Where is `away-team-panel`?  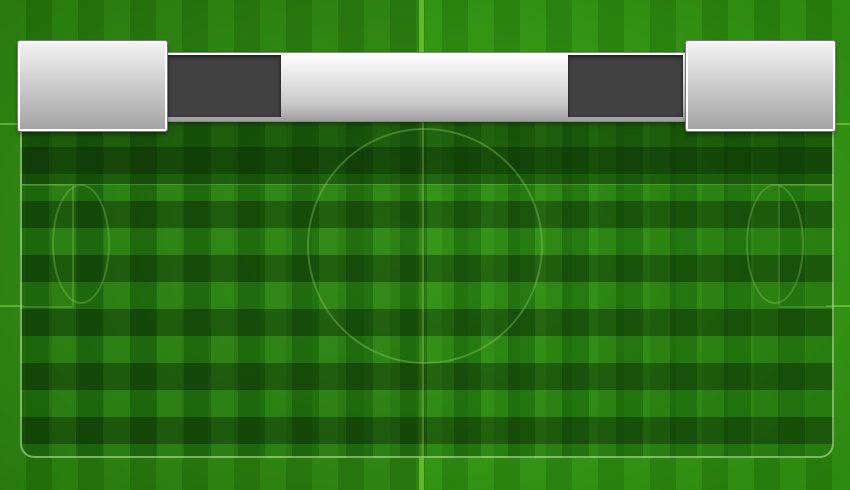
away-team-panel is located at coordinates (760, 86).